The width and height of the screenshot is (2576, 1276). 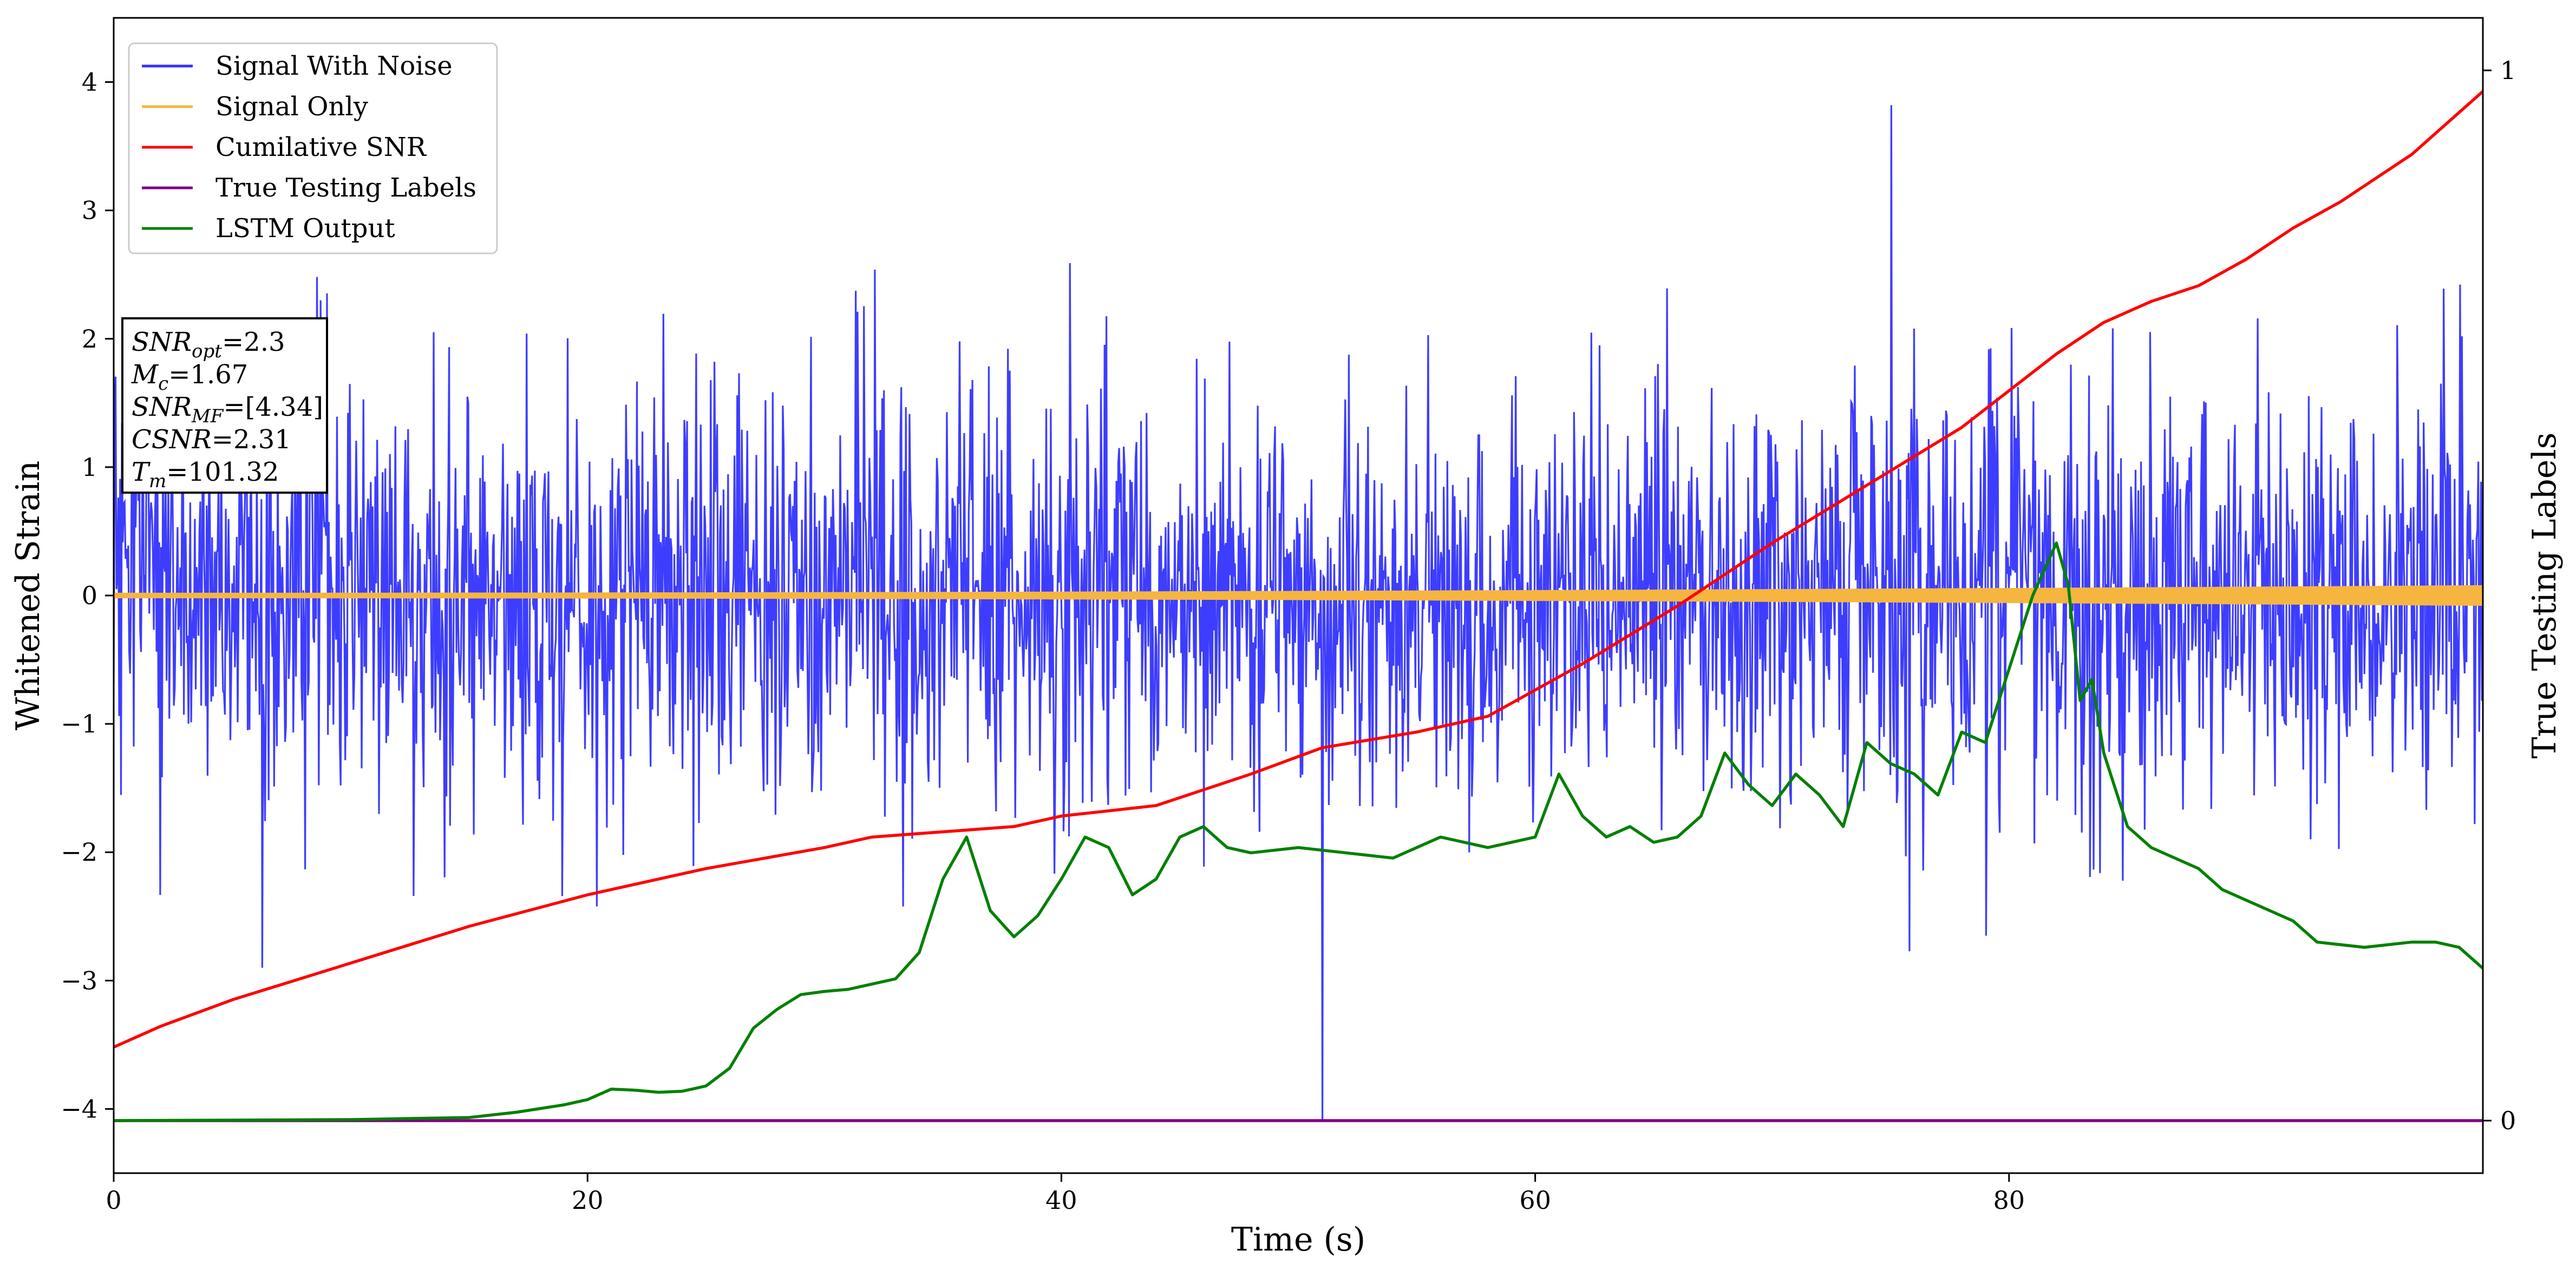 What do you see at coordinates (334, 66) in the screenshot?
I see `legend-label-signal-with-noise: Signal With Noise` at bounding box center [334, 66].